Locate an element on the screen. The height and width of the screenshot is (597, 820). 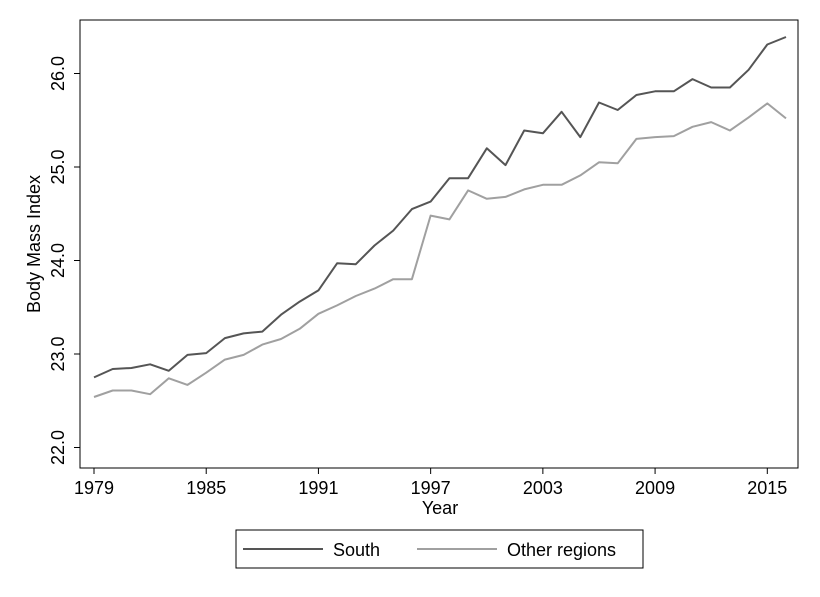
x-tick-label: 2009 is located at coordinates (655, 488).